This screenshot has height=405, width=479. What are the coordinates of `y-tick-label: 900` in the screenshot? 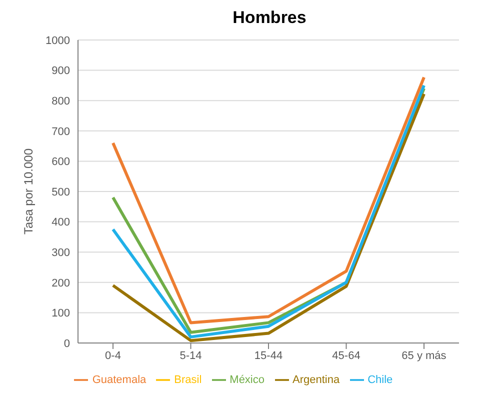 It's located at (61, 71).